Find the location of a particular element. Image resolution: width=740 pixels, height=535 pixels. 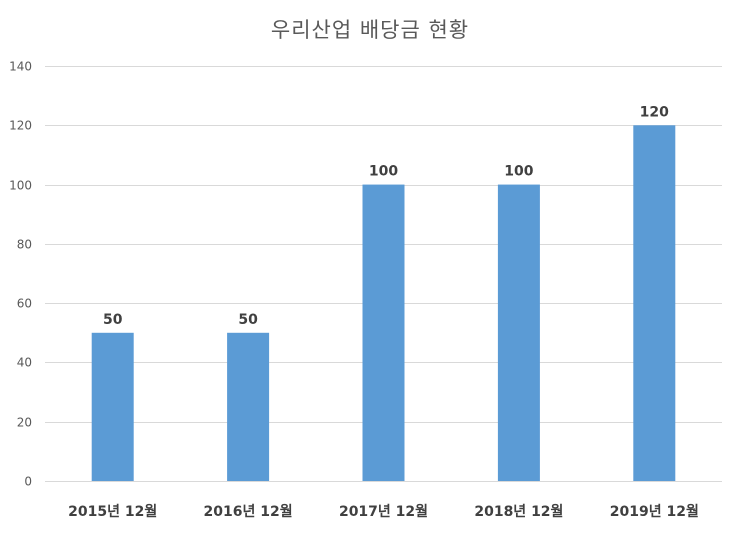

x-tick-label: 2018년 12월 is located at coordinates (518, 511).